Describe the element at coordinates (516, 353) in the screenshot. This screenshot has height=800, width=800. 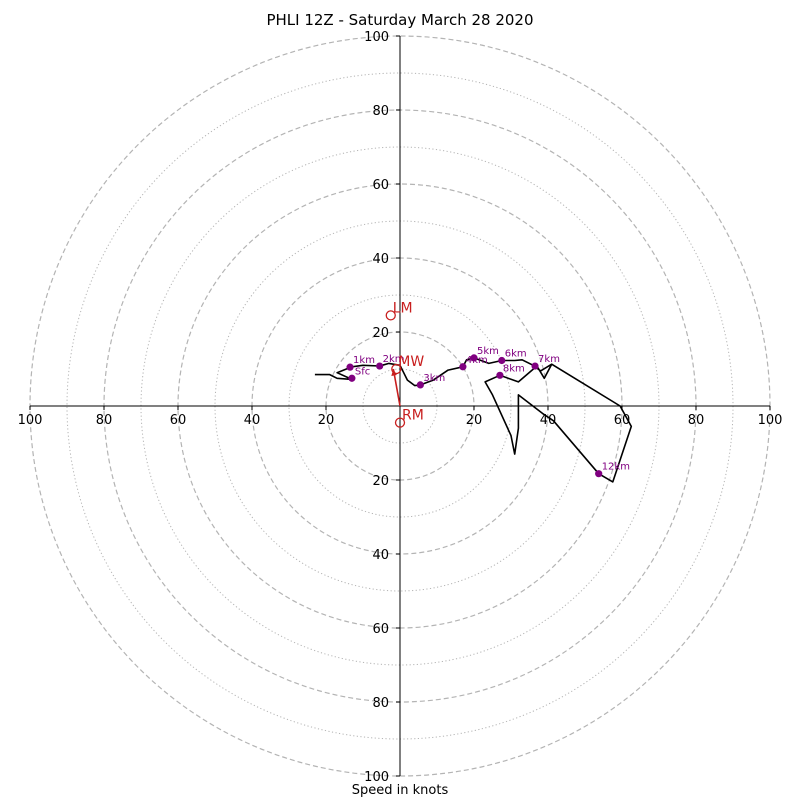
I see `height-label-6km: 6km` at that location.